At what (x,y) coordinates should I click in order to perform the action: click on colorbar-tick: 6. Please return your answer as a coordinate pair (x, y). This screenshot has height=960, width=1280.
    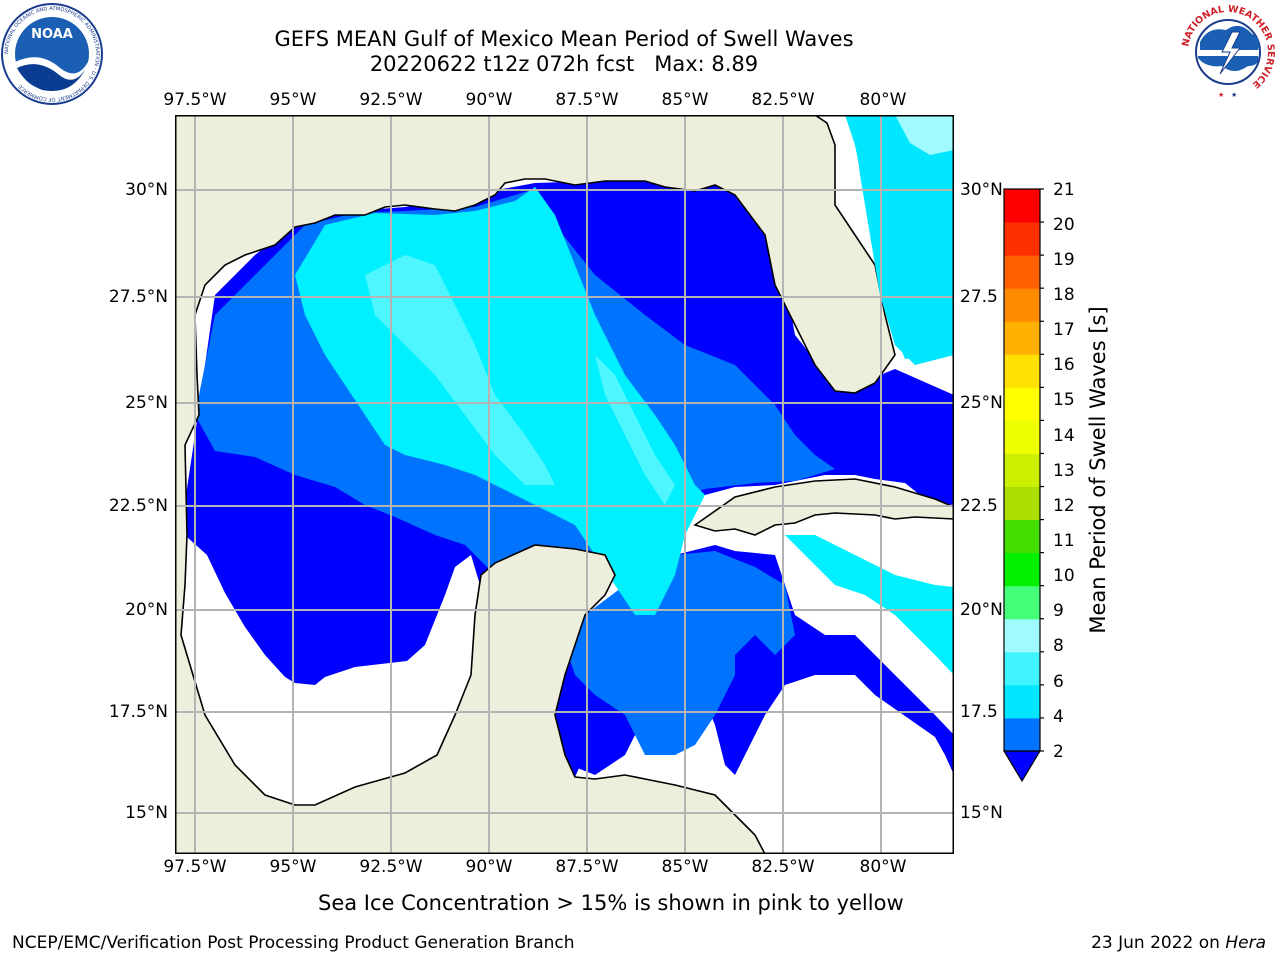
    Looking at the image, I should click on (1058, 682).